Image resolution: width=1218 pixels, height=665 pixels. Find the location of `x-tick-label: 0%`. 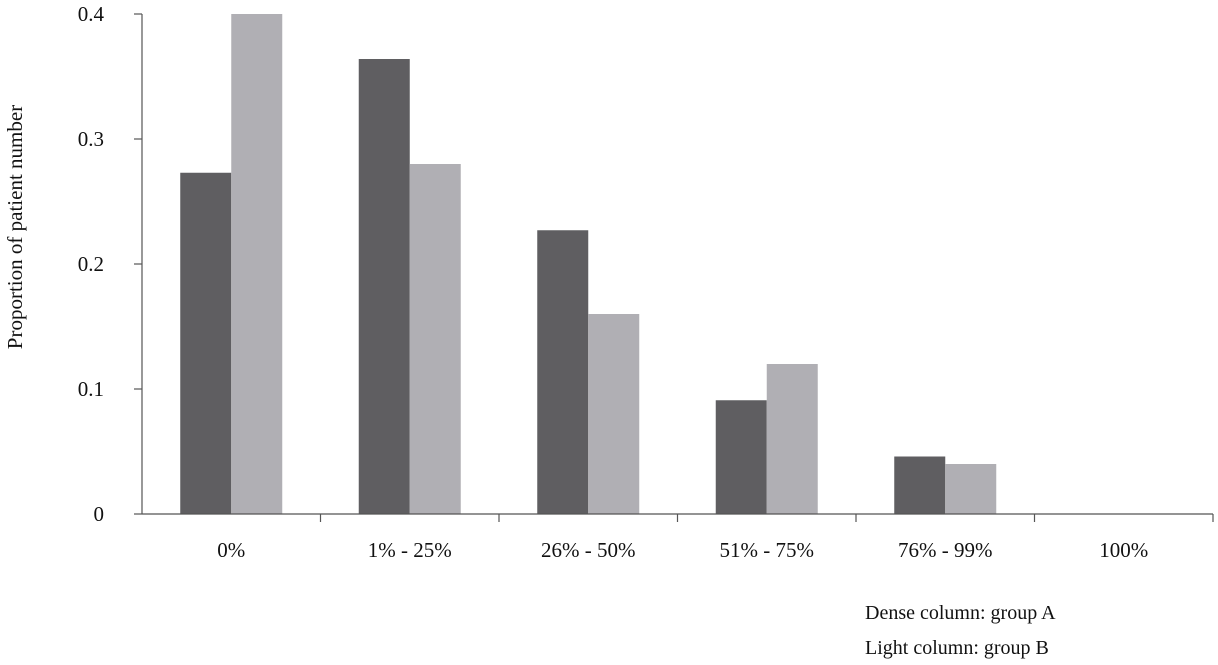

x-tick-label: 0% is located at coordinates (231, 550).